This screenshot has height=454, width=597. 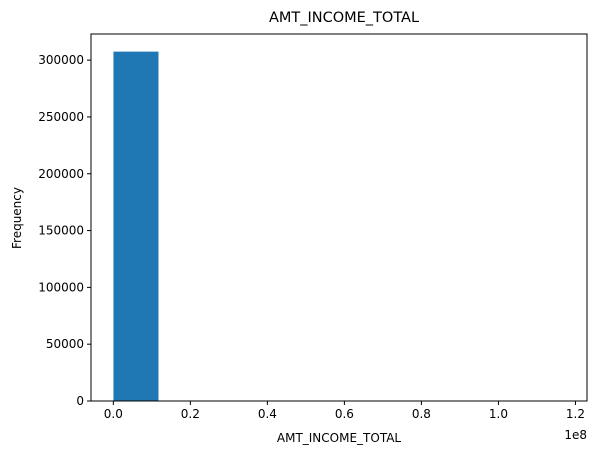 I want to click on y-axis-label: Frequency, so click(x=17, y=218).